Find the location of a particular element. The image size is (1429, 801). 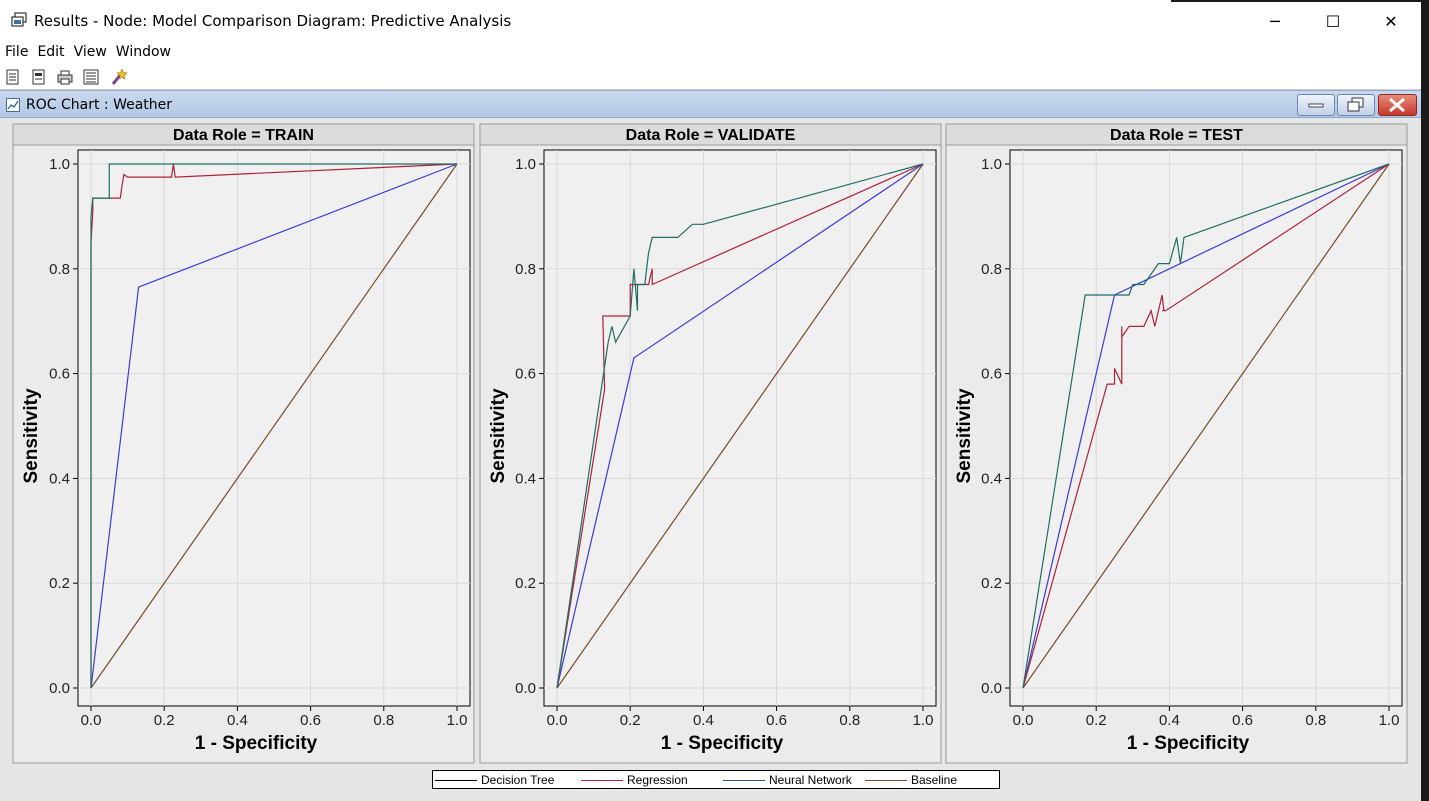

toolbar is located at coordinates (710, 77).